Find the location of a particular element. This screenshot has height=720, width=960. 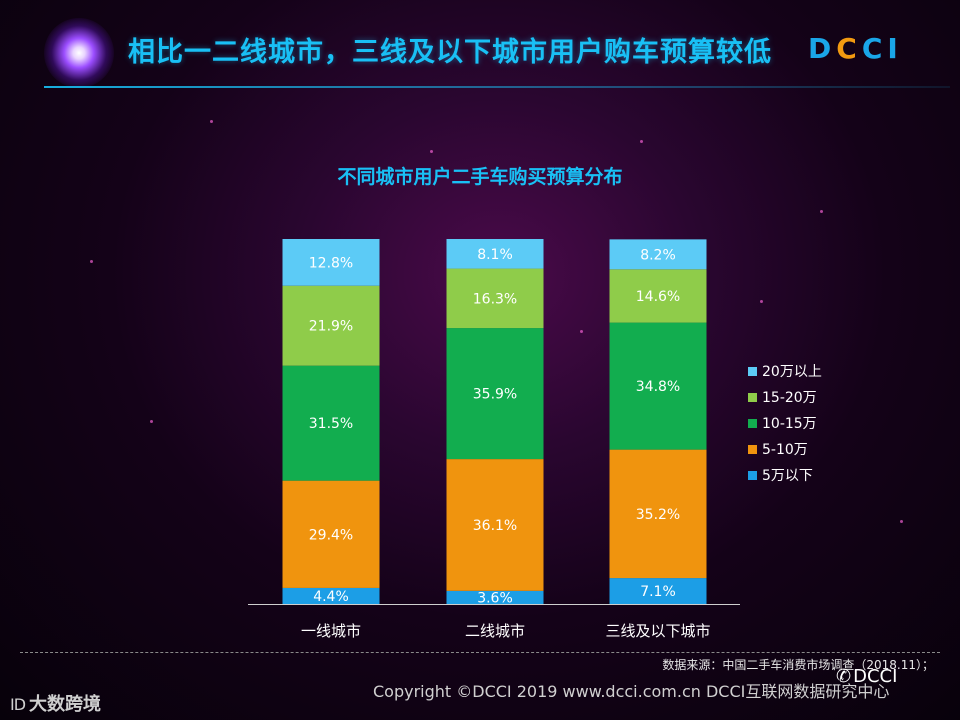

data-label-3-4: 14.6% is located at coordinates (658, 297).